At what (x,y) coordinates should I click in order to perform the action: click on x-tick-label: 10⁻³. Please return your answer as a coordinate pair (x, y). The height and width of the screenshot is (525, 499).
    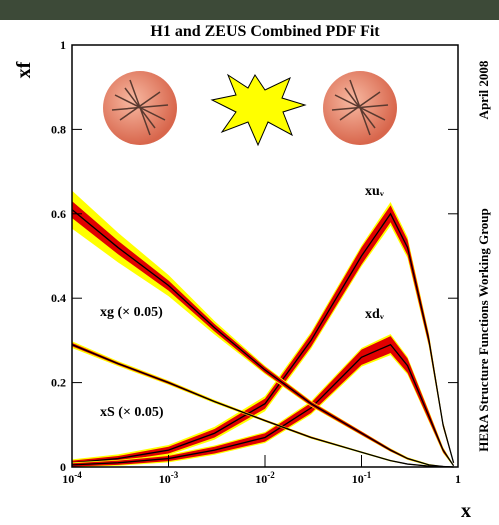
    Looking at the image, I should click on (169, 478).